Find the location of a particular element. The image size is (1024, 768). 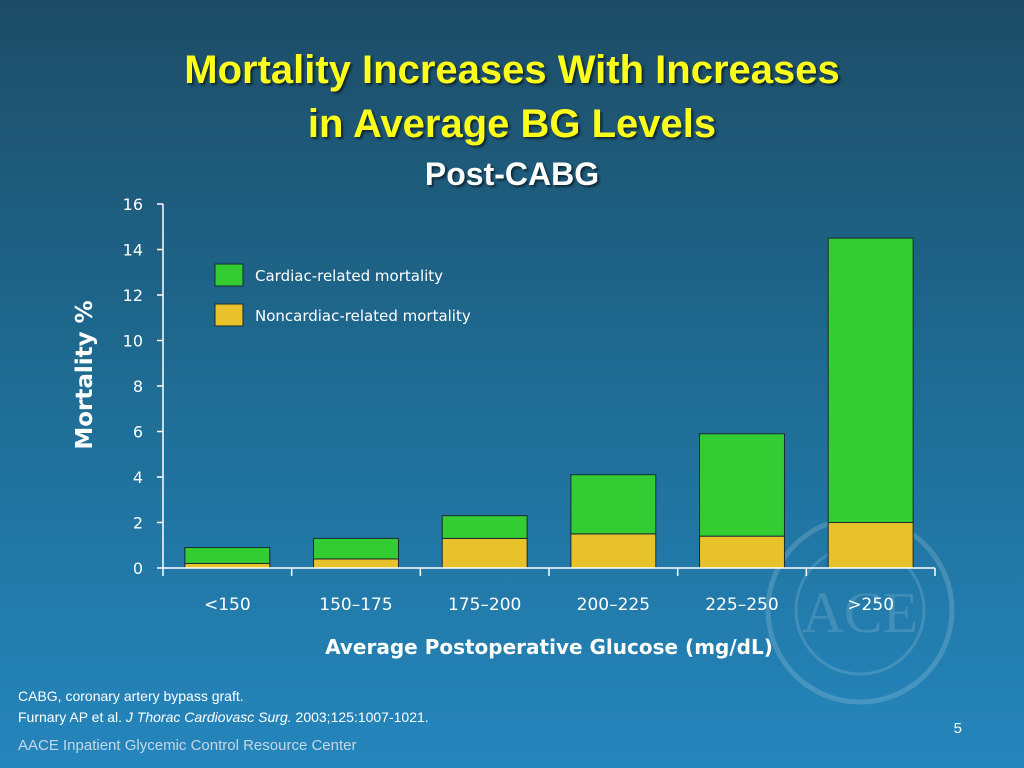

y-tick-label: 14 is located at coordinates (133, 250).